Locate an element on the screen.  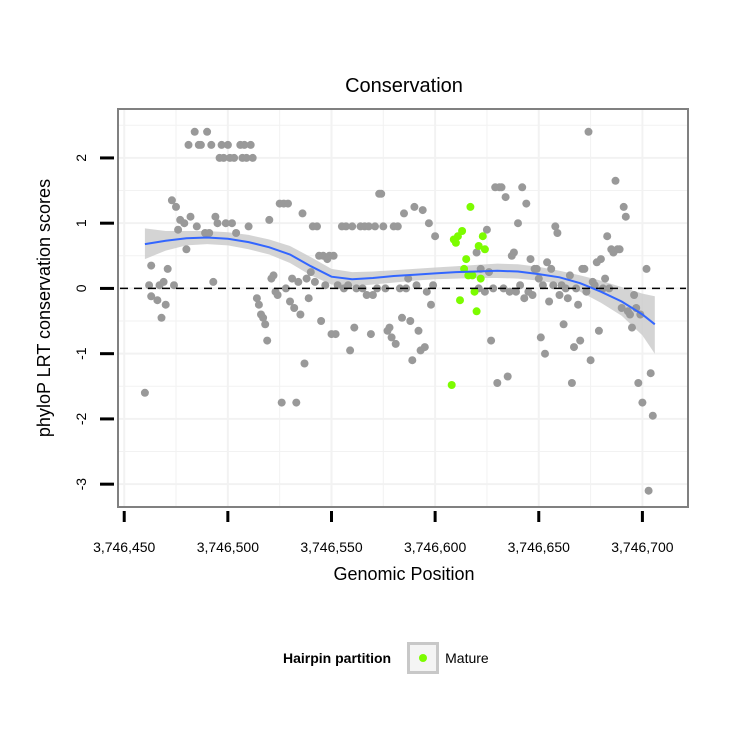
confidence-band is located at coordinates (399, 291).